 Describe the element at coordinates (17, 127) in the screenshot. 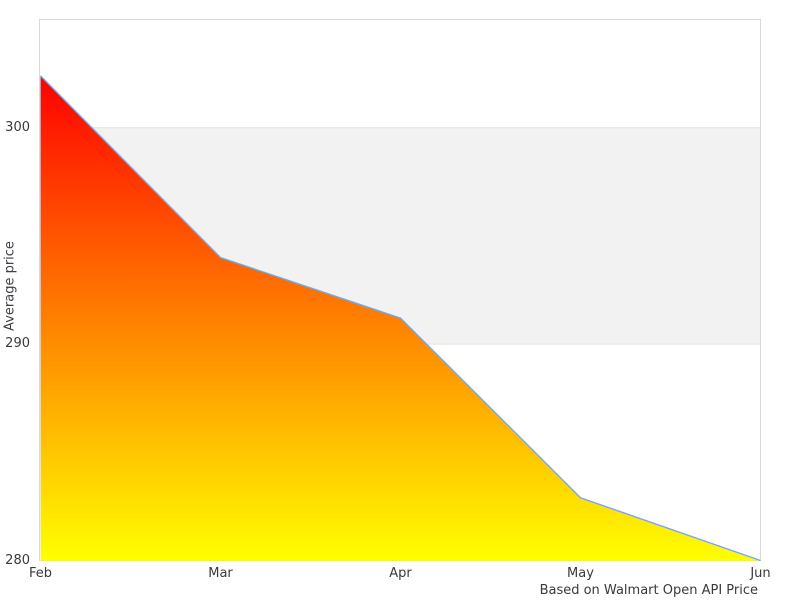

I see `y-tick-label-300: 300` at that location.